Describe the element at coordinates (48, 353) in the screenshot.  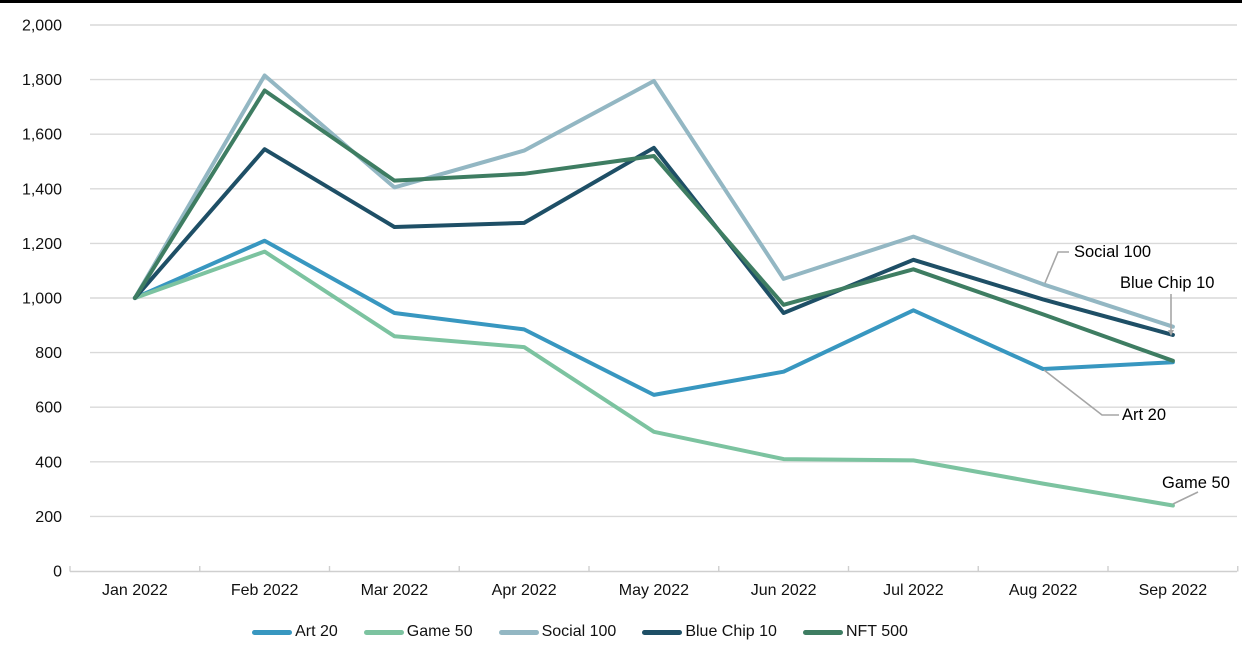
I see `y-axis-tick-label-800: 800` at that location.